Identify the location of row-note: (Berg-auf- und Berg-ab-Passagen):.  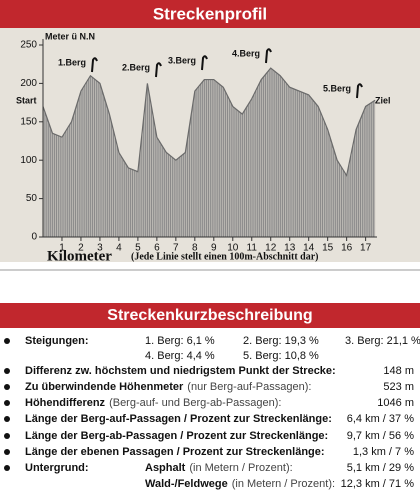
(195, 403).